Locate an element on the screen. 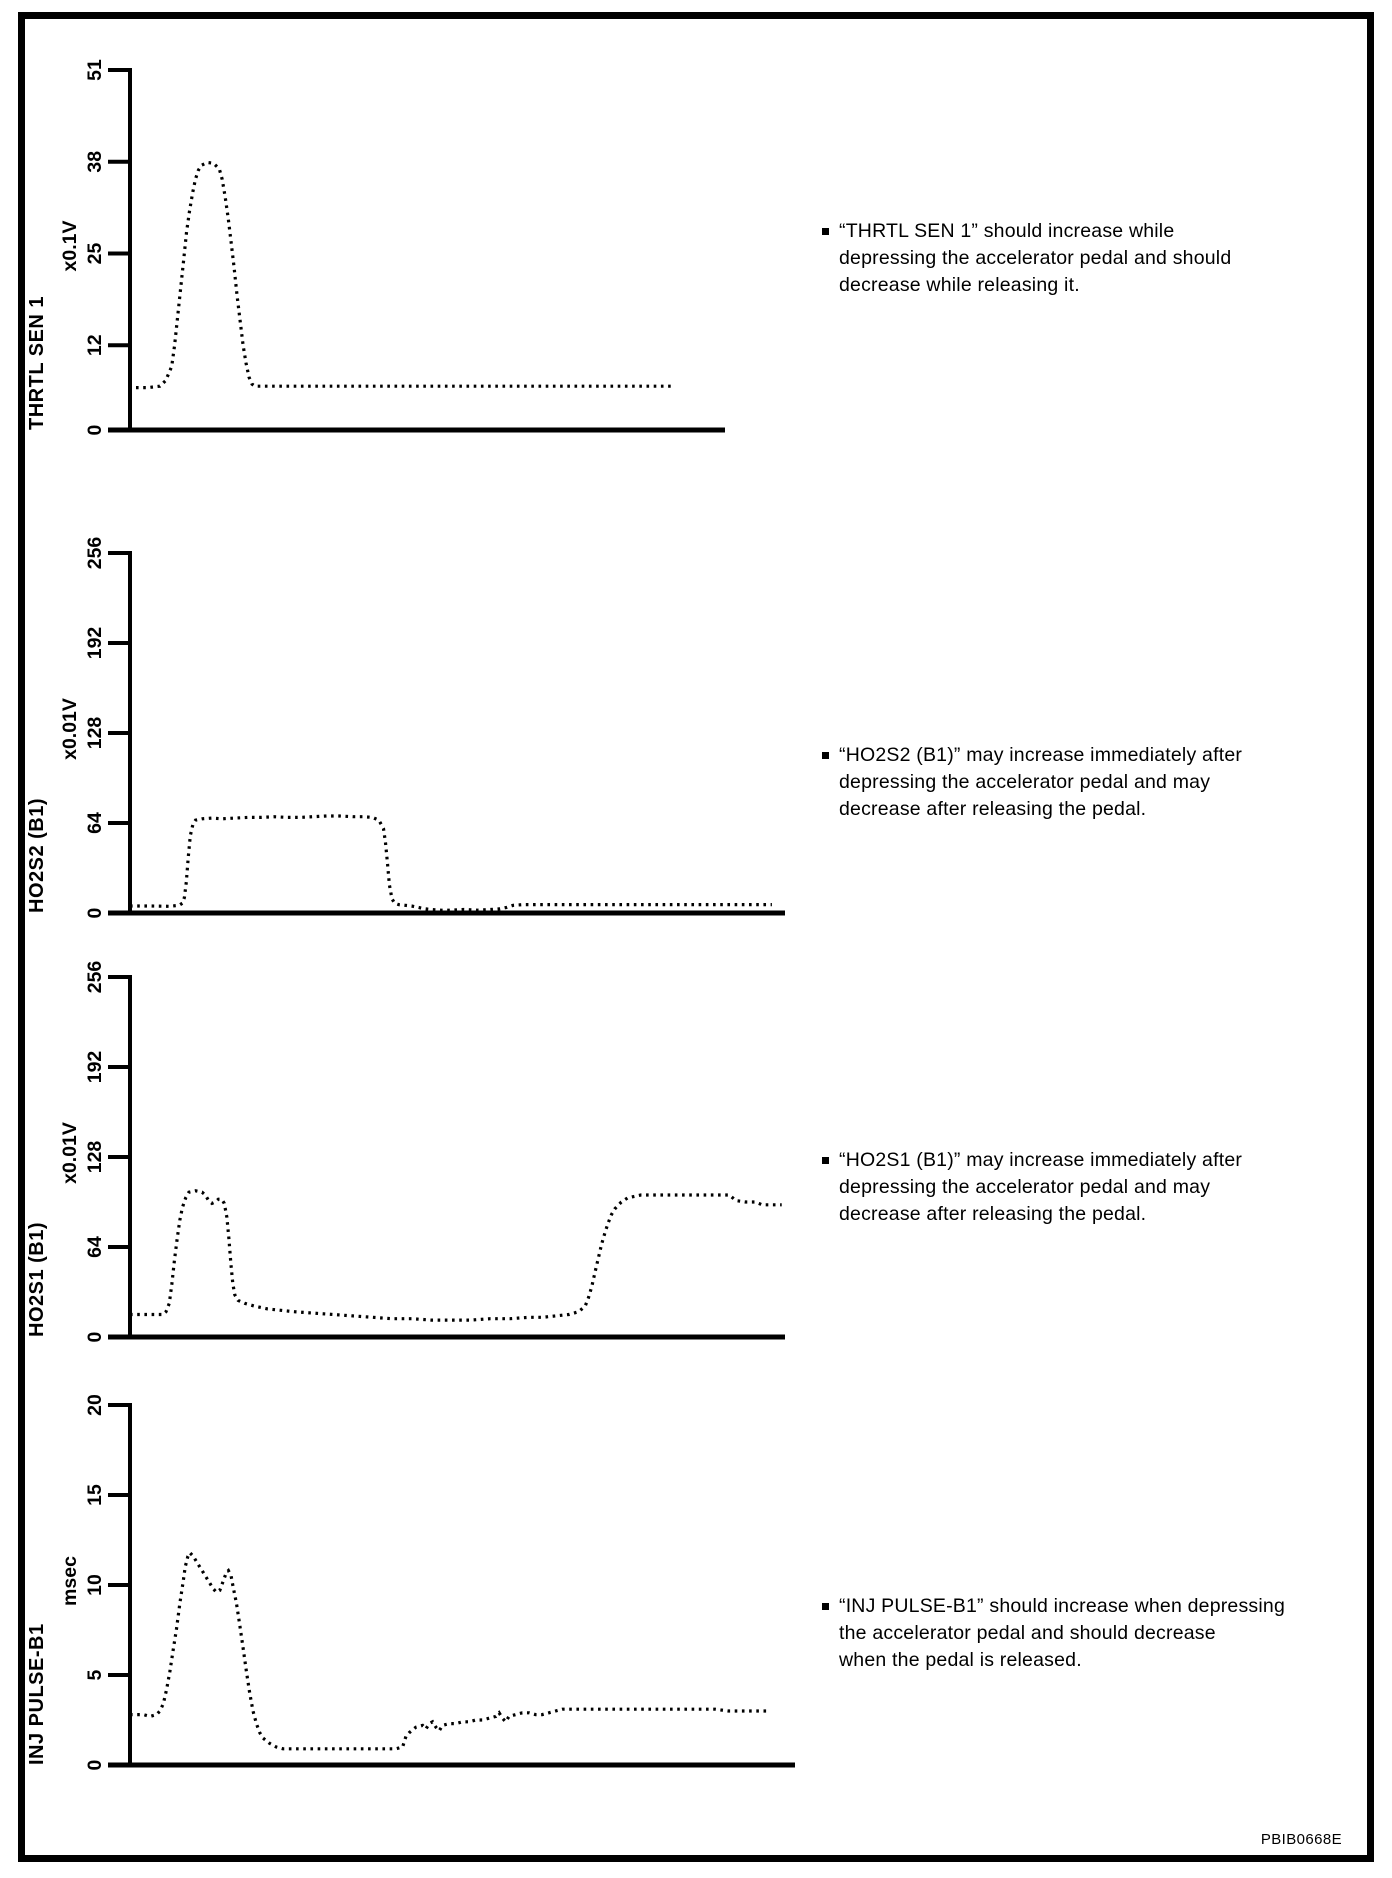 The height and width of the screenshot is (1878, 1392). signal-label: INJ PULSE-B1 is located at coordinates (37, 1694).